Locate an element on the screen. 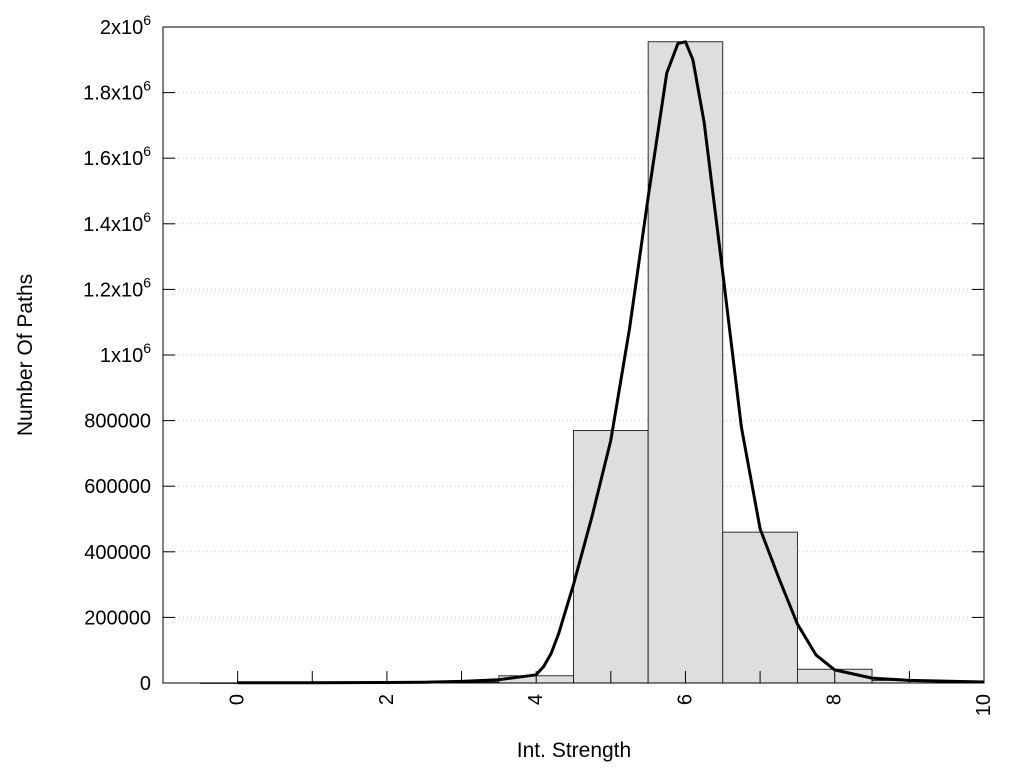  y-tick-label: 1.6x10⁶ is located at coordinates (117, 156).